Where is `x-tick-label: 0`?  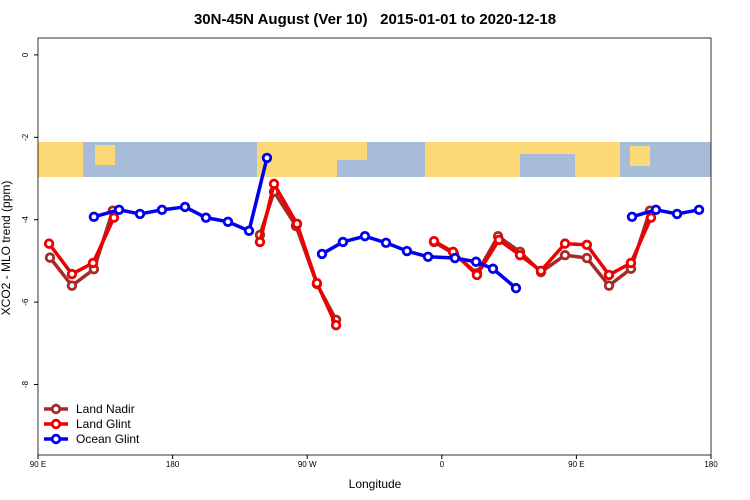
x-tick-label: 0 is located at coordinates (442, 464).